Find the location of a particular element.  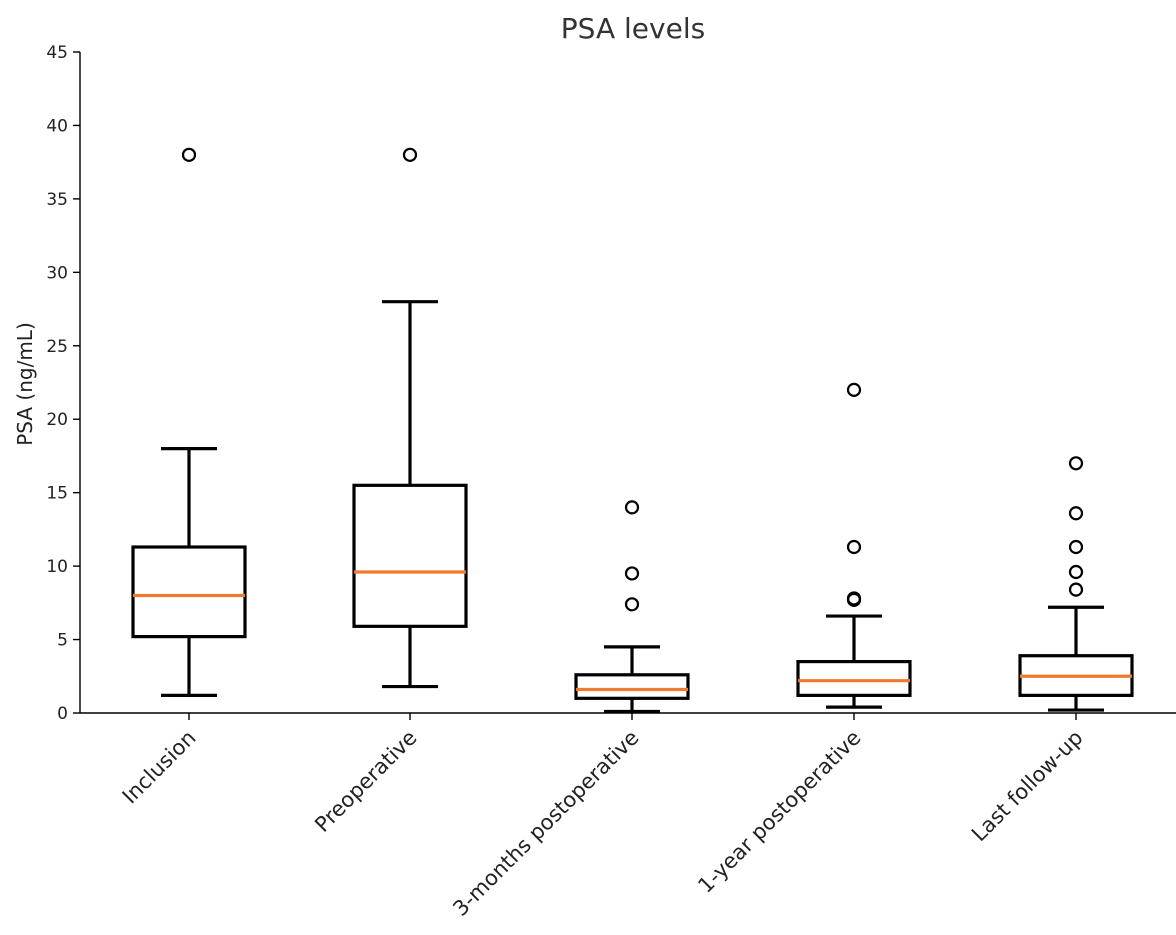

x-tick-label: Last follow-up is located at coordinates (1027, 786).